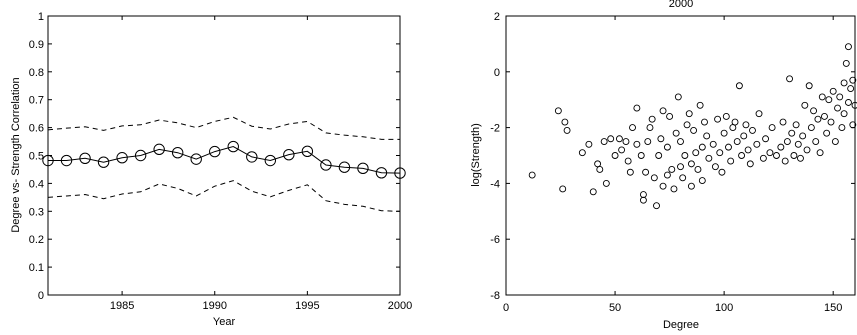  What do you see at coordinates (400, 306) in the screenshot?
I see `left-x-tick-label: 2000` at bounding box center [400, 306].